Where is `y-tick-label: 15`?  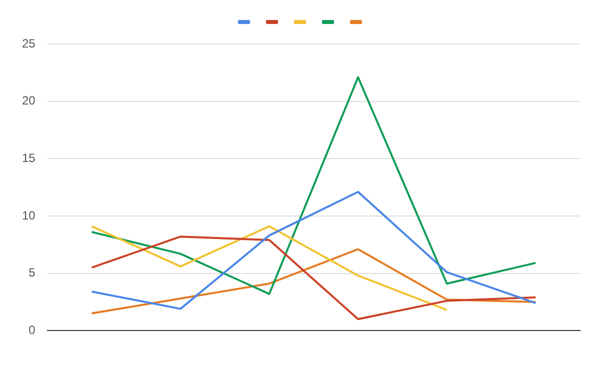
y-tick-label: 15 is located at coordinates (29, 157).